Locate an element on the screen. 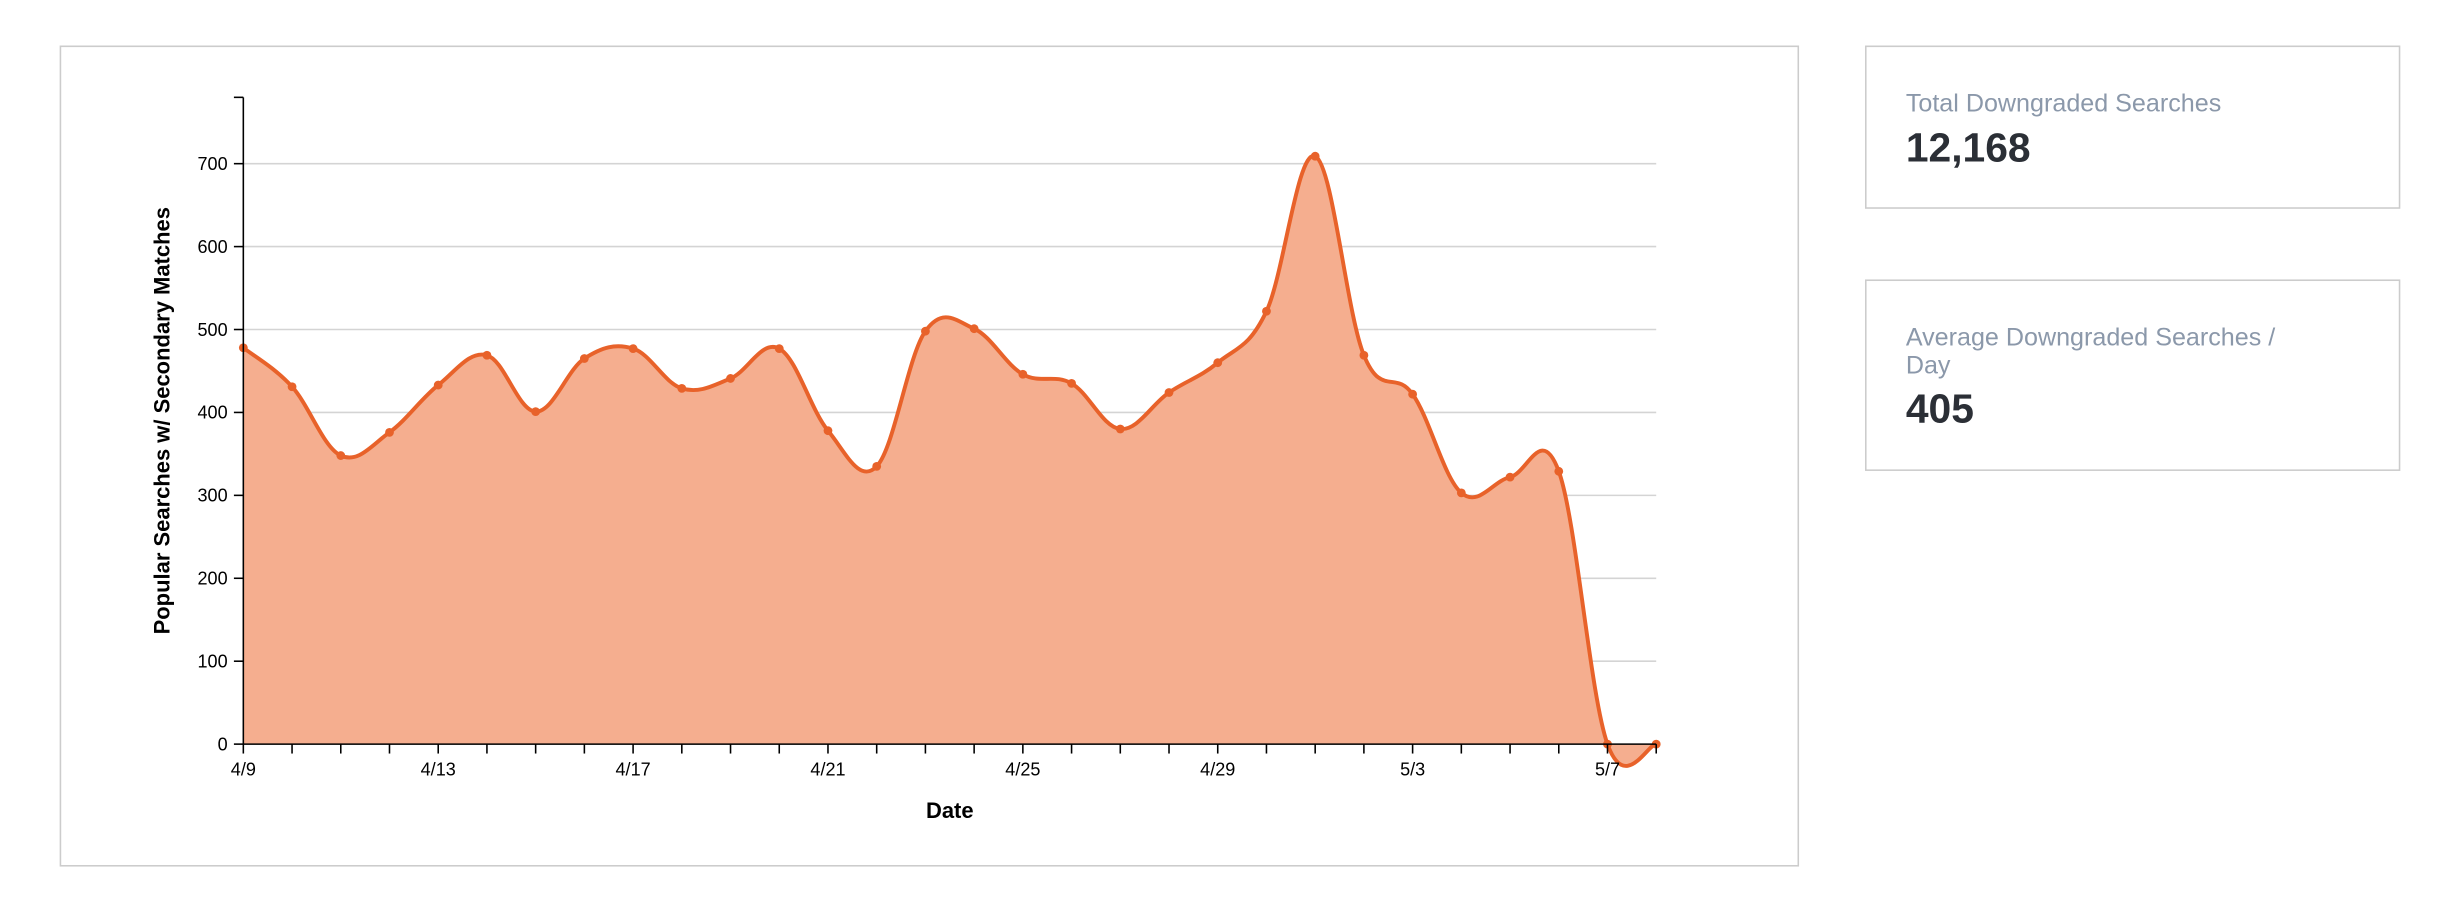 This screenshot has height=911, width=2449. y-tick-label: 200 is located at coordinates (213, 579).